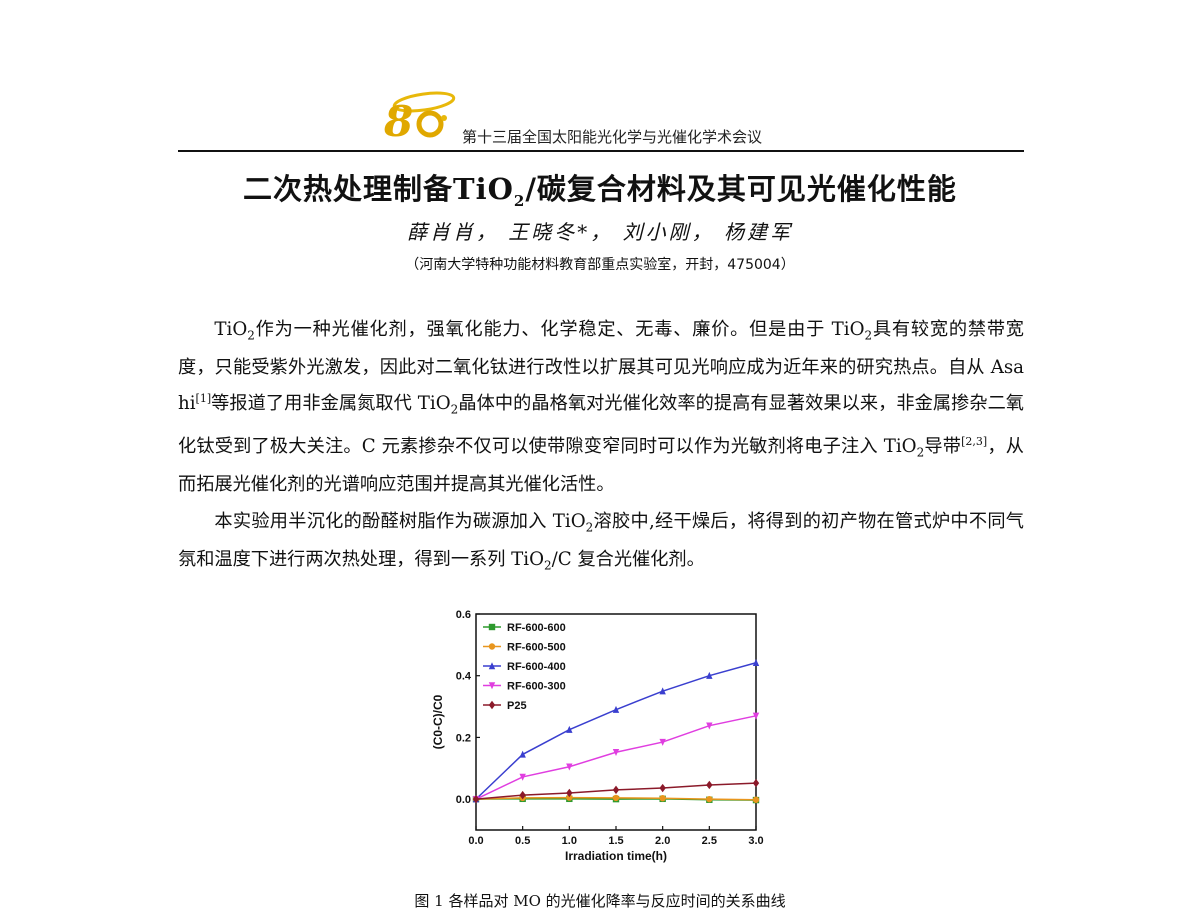  What do you see at coordinates (419, 116) in the screenshot?
I see `conference-logo: 8` at bounding box center [419, 116].